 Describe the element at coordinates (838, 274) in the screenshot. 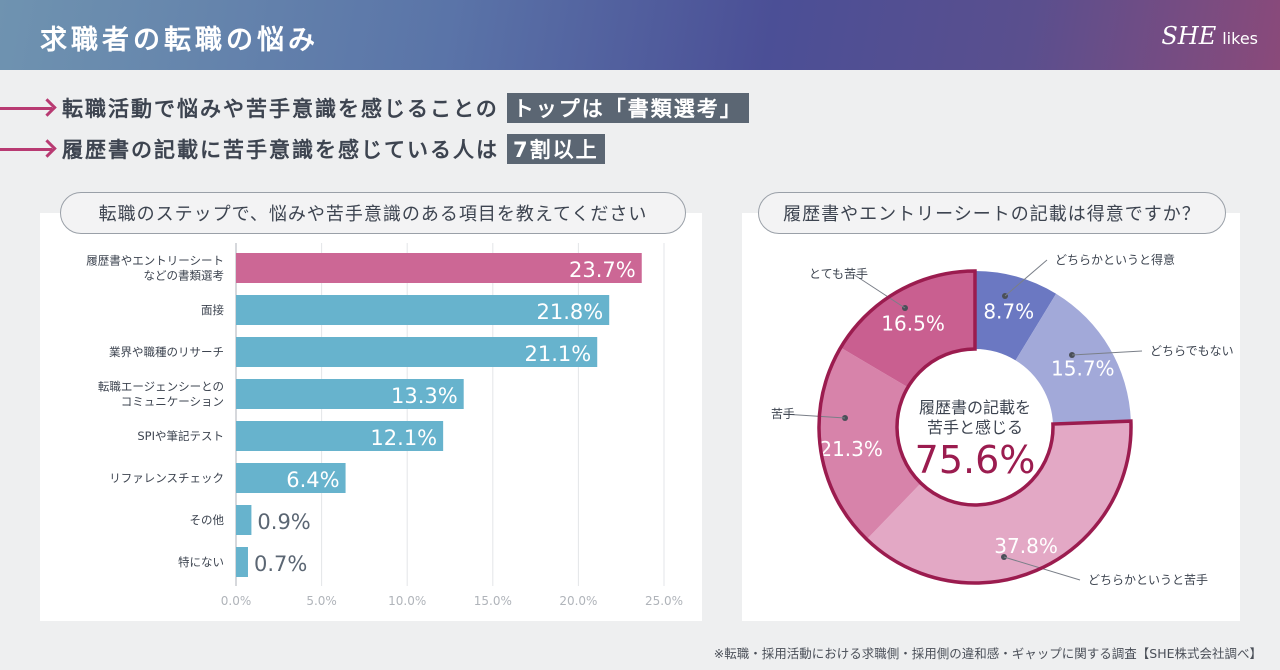

I see `slice-category-label: とても苦手` at that location.